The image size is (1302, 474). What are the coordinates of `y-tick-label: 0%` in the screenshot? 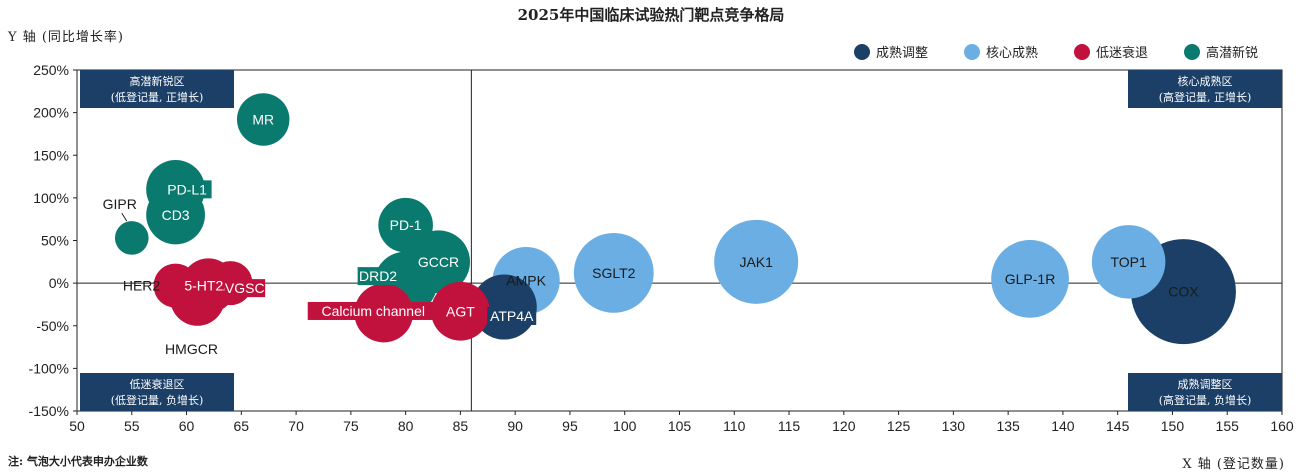 It's located at (59, 283).